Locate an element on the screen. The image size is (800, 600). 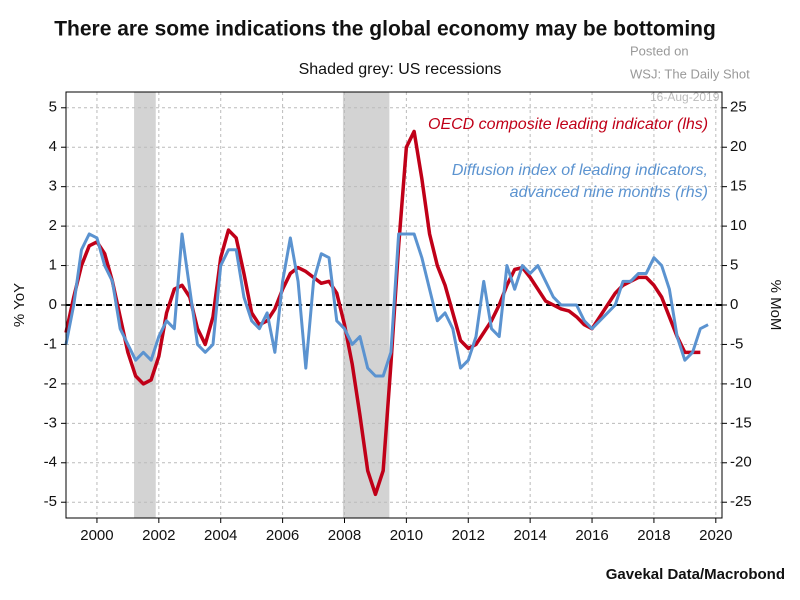
watermark: 16-Aug-2019 is located at coordinates (685, 97).